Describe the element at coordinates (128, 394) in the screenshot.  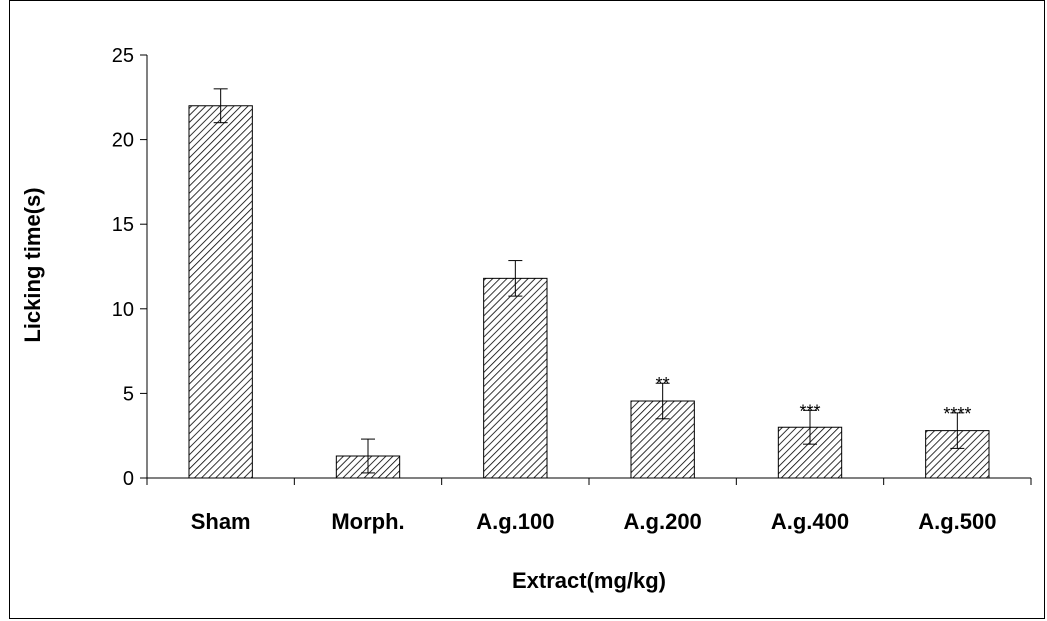
I see `y-tick-label: 5` at that location.